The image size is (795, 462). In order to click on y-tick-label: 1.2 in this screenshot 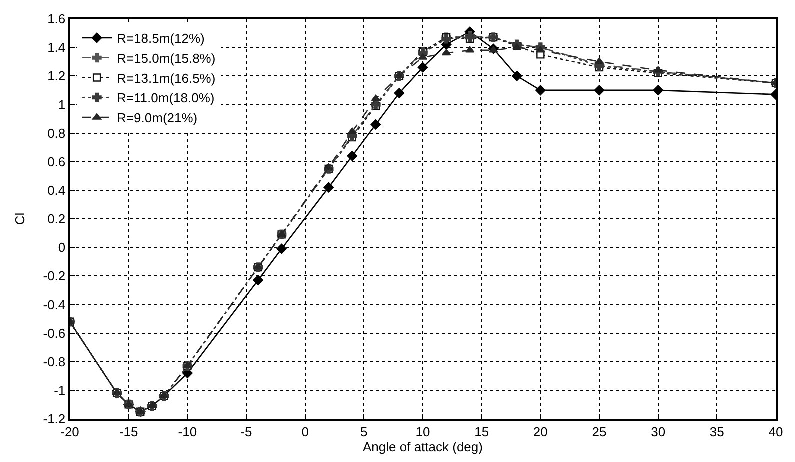, I will do `click(57, 76)`.